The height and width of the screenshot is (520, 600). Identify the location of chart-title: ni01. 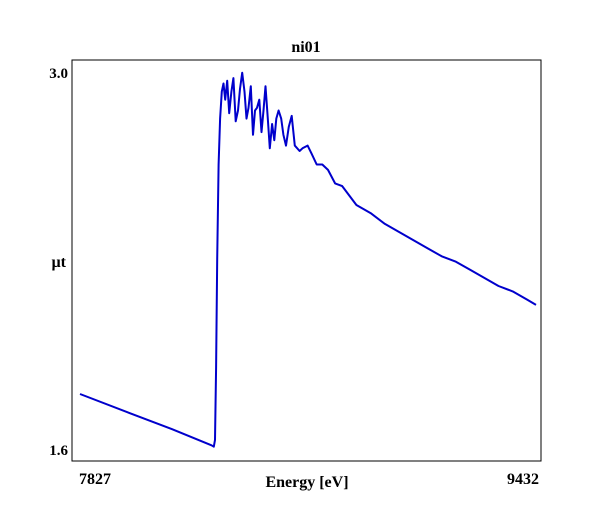
(305, 47).